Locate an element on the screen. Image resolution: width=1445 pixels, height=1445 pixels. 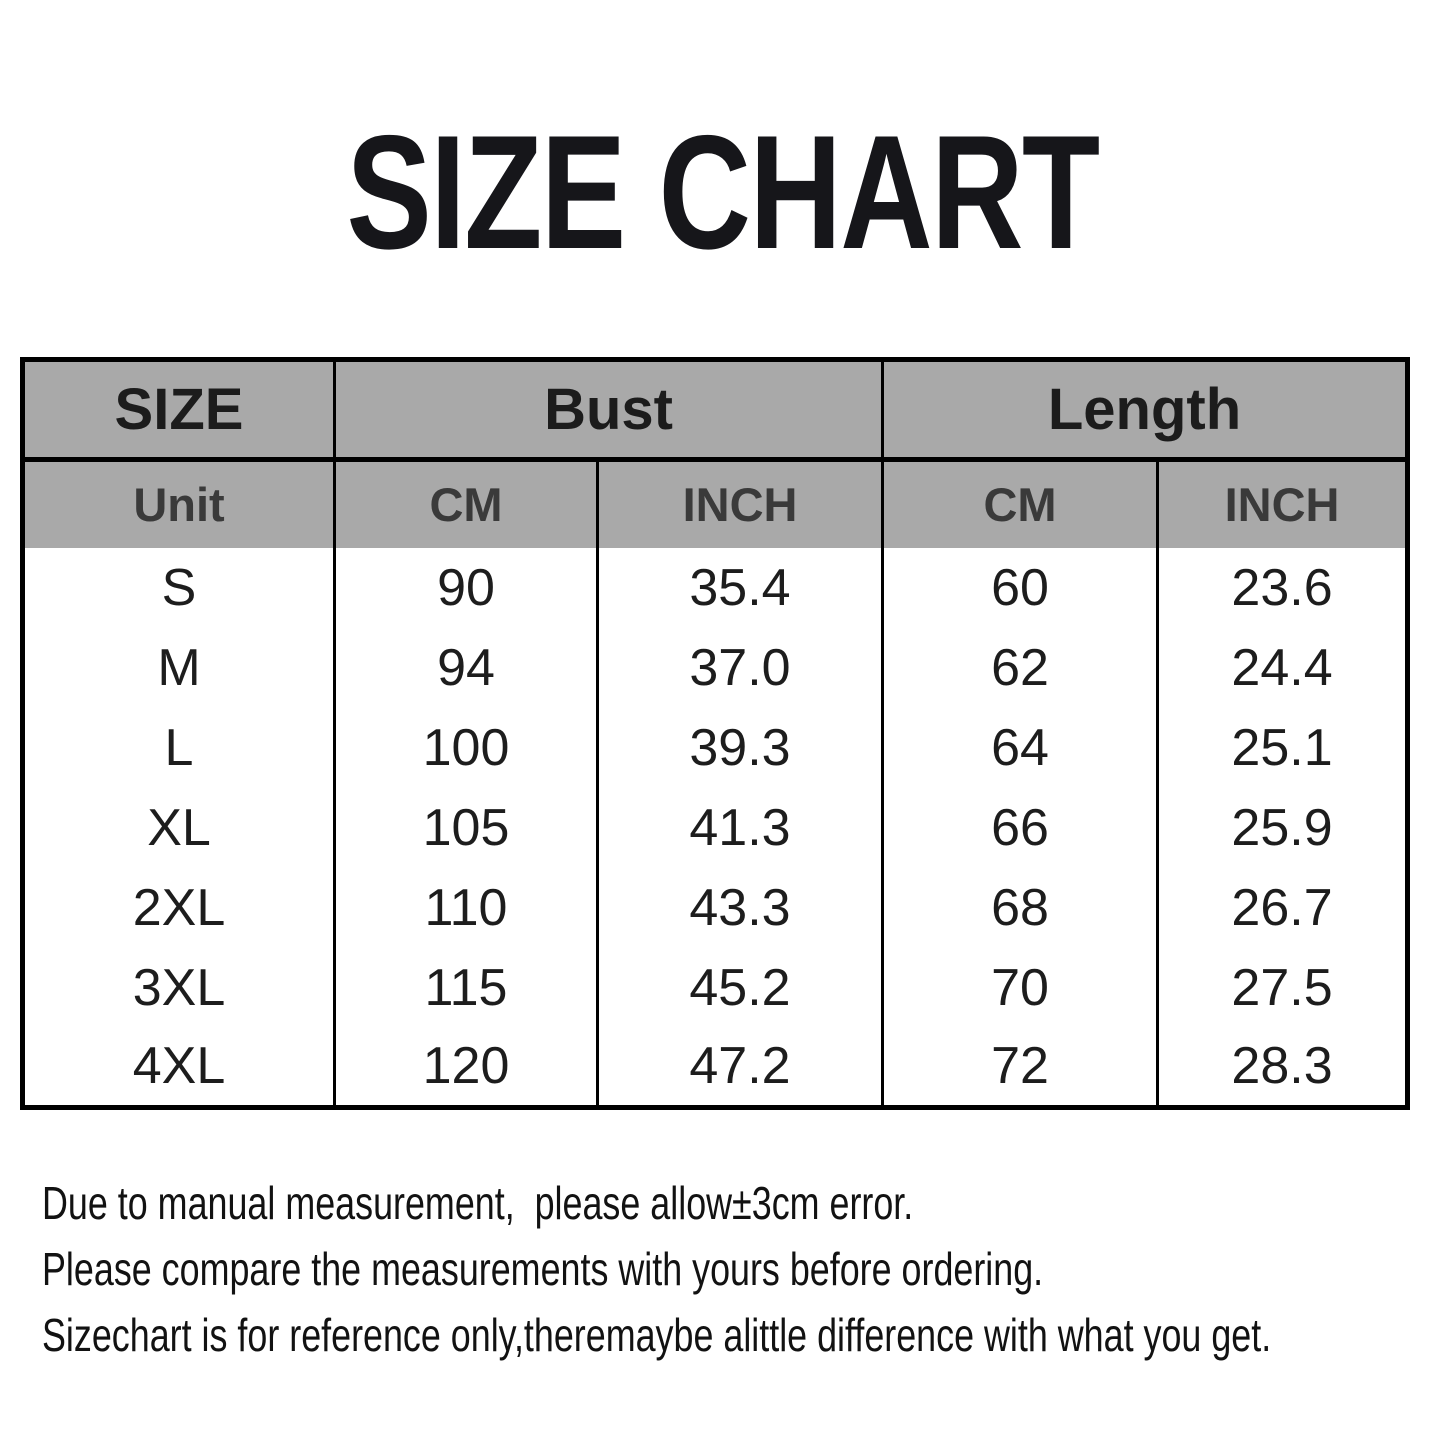
length-inch-cell: 25.1 is located at coordinates (1282, 747).